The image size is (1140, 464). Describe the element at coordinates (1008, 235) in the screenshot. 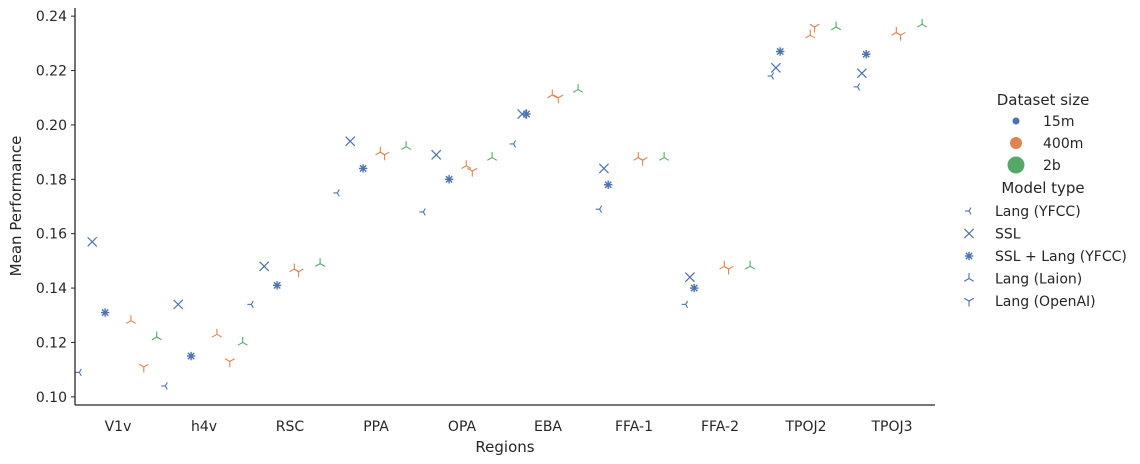

I see `model-legend-label: SSL` at that location.